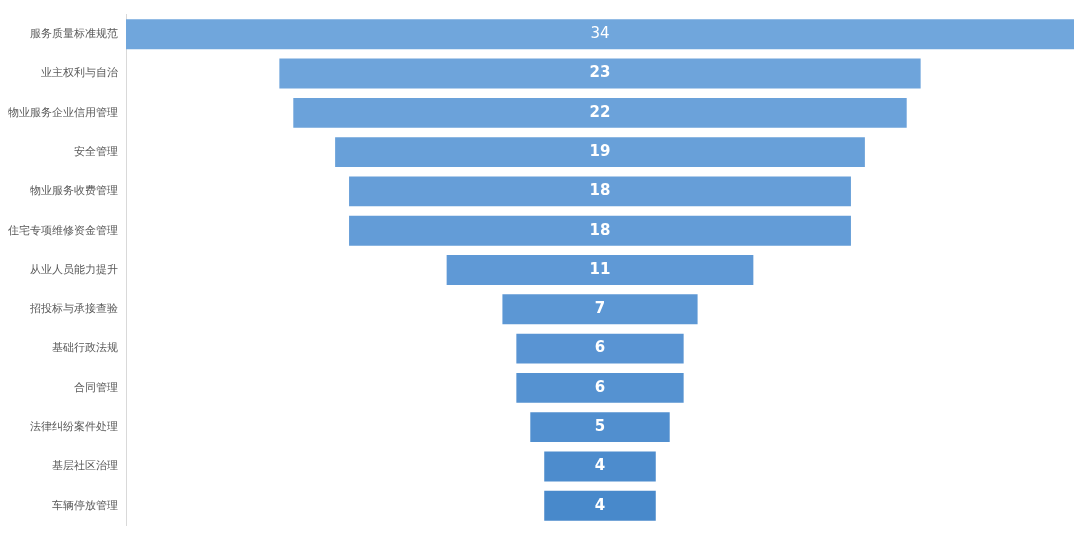  I want to click on category-label: 安全管理, so click(96, 151).